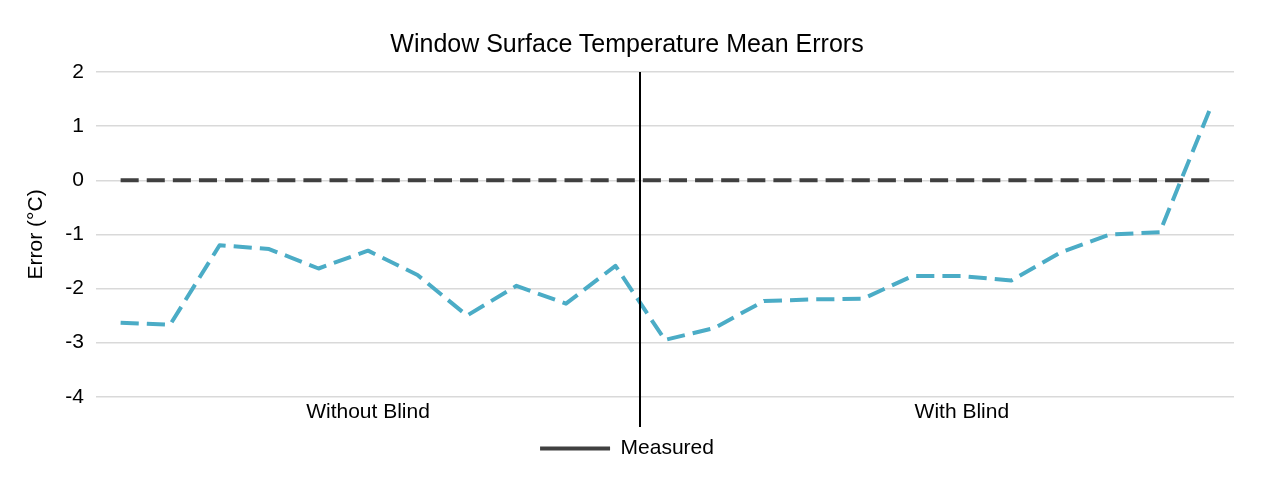 The width and height of the screenshot is (1264, 479). Describe the element at coordinates (74, 341) in the screenshot. I see `y-tick-label: -3` at that location.